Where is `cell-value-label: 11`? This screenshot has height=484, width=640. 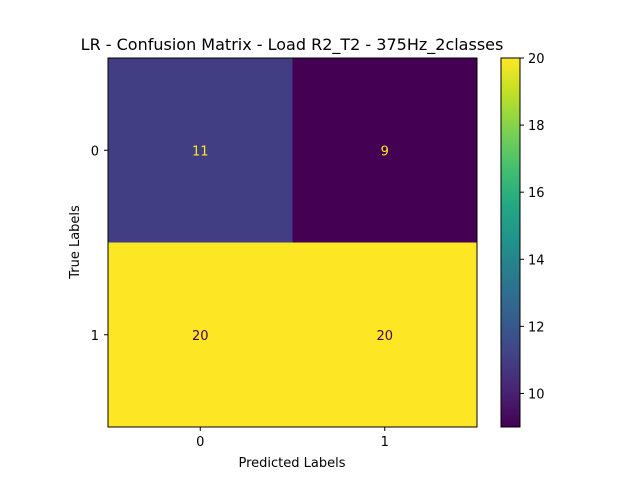
cell-value-label: 11 is located at coordinates (200, 151).